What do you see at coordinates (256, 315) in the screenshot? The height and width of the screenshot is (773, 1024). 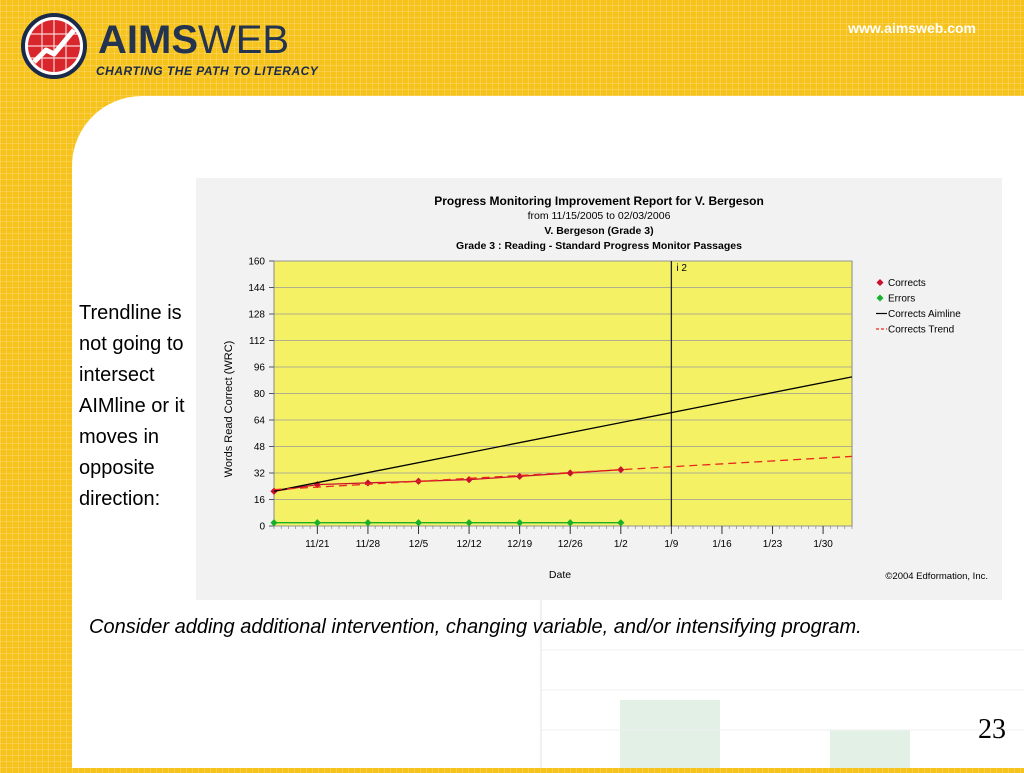 I see `y-tick-label: 128` at bounding box center [256, 315].